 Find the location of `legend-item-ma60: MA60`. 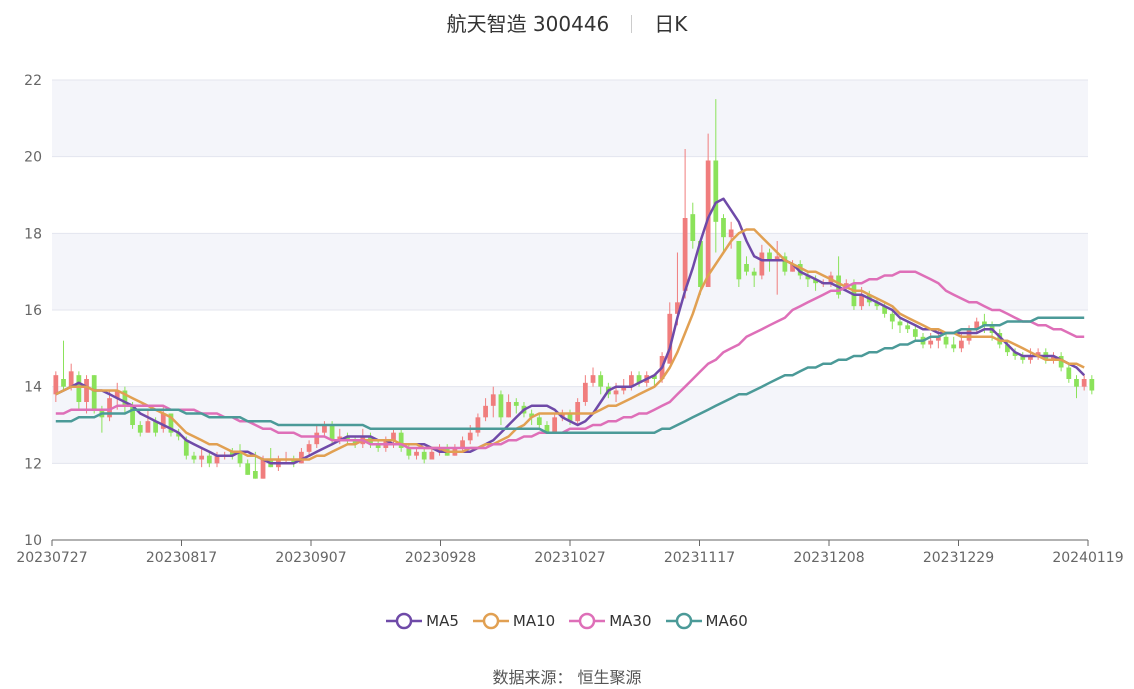

legend-item-ma60: MA60 is located at coordinates (706, 621).